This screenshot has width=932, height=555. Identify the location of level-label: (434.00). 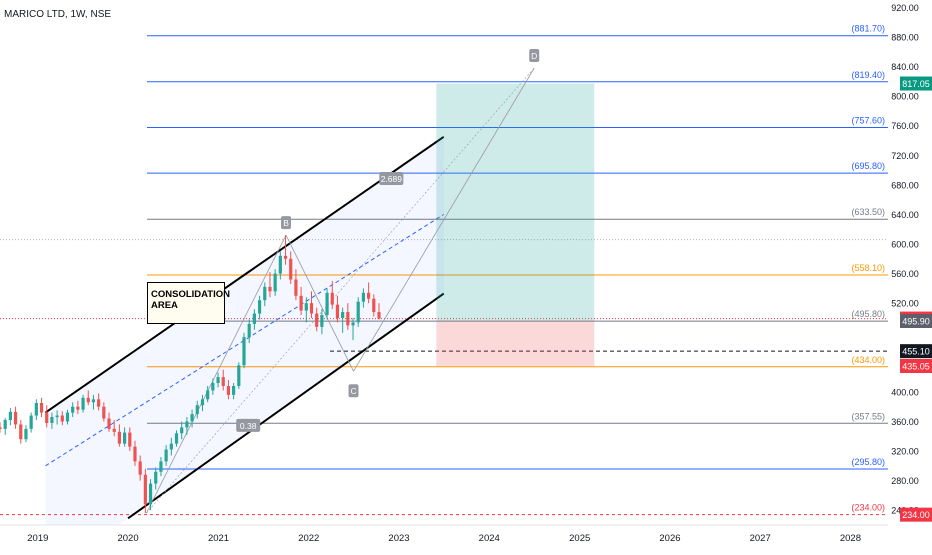
(868, 360).